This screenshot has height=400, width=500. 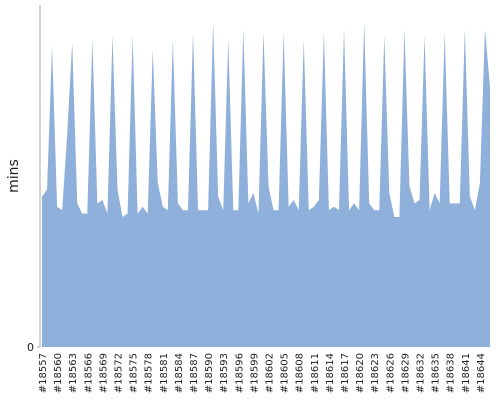 I want to click on x-tick-label: #18572, so click(x=119, y=373).